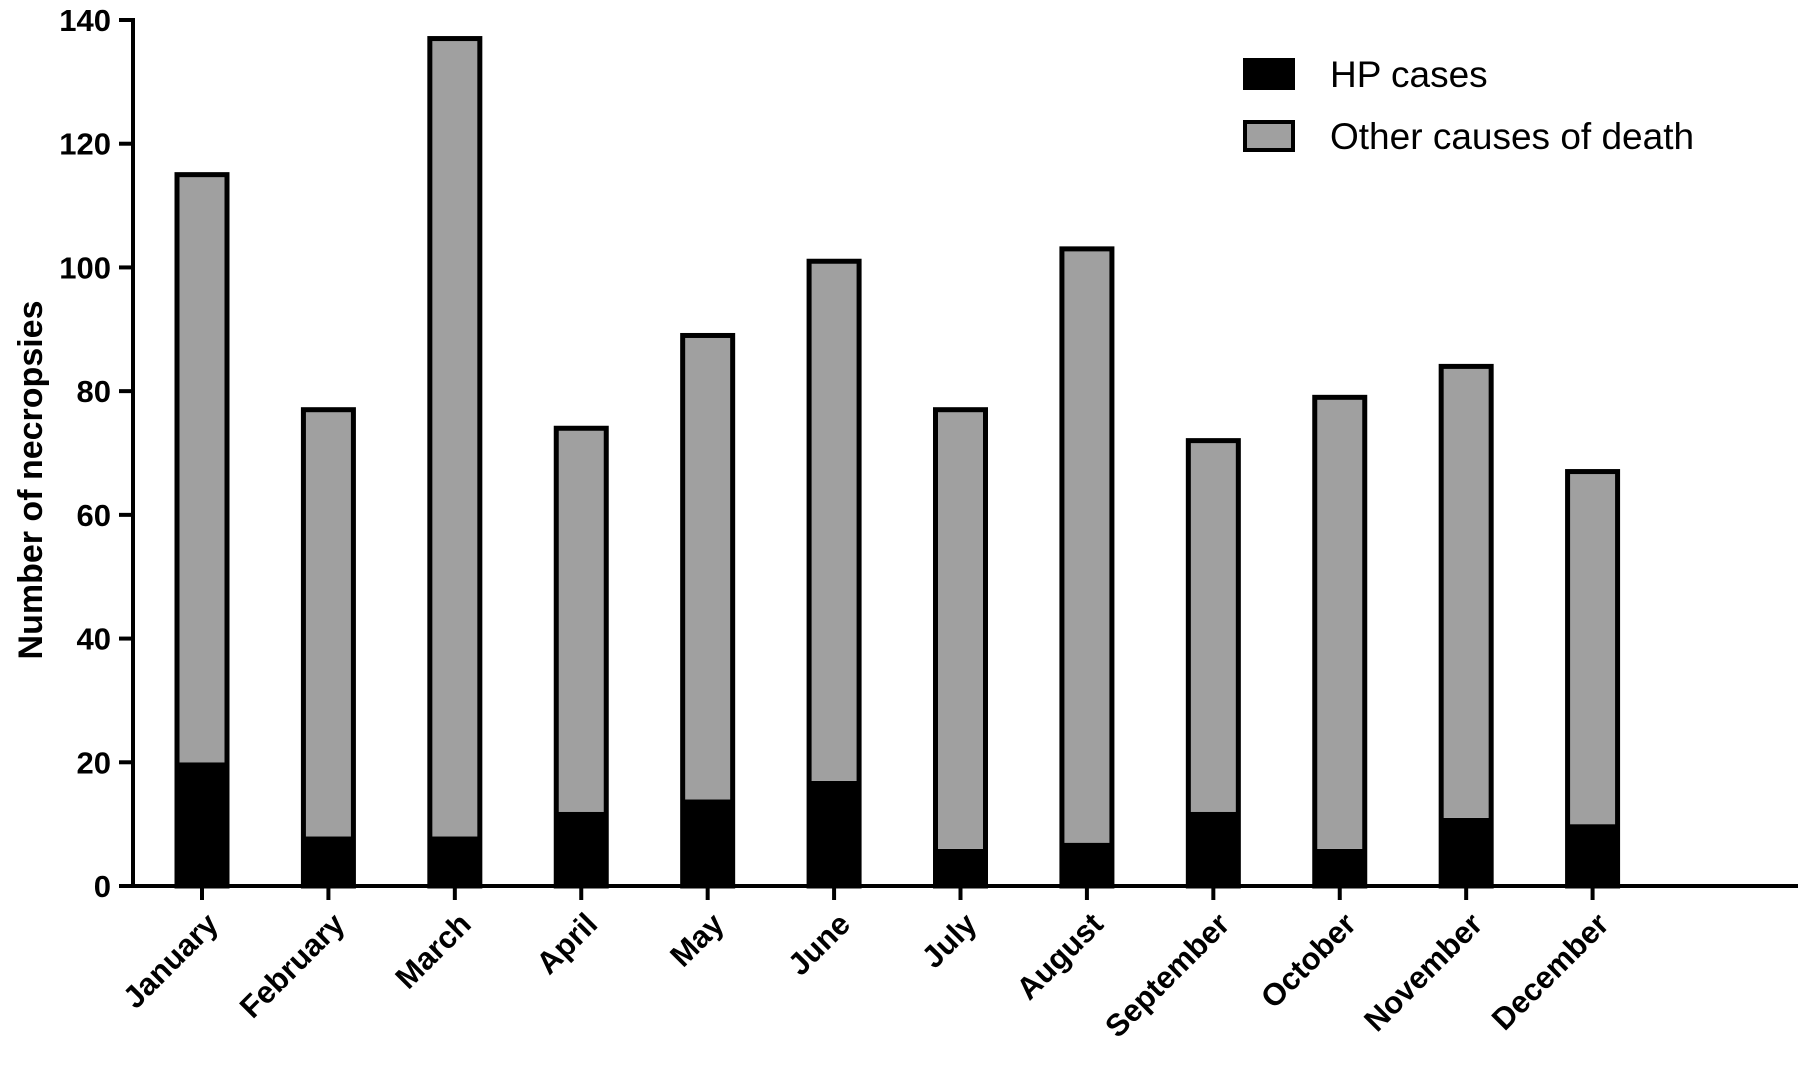 This screenshot has height=1086, width=1800. What do you see at coordinates (1468, 105) in the screenshot?
I see `legend: HP cases Other causes of death` at bounding box center [1468, 105].